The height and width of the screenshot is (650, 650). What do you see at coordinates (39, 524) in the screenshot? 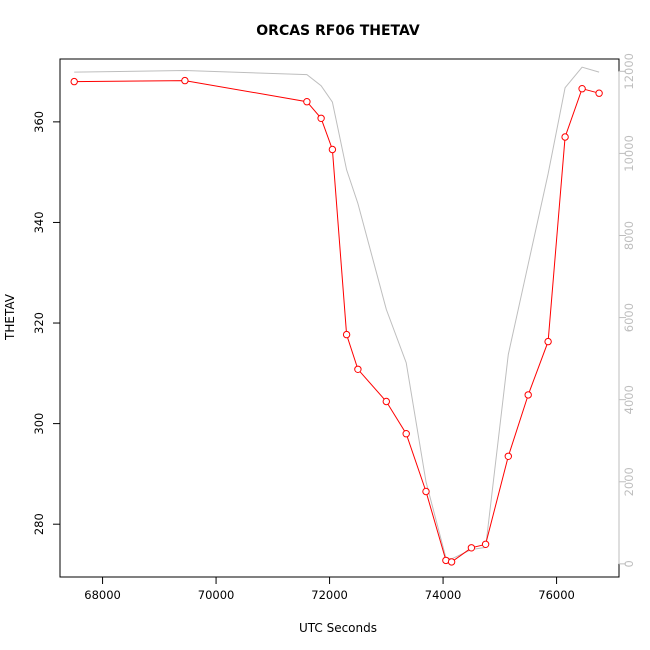
I see `y-tick-label: 280` at bounding box center [39, 524].